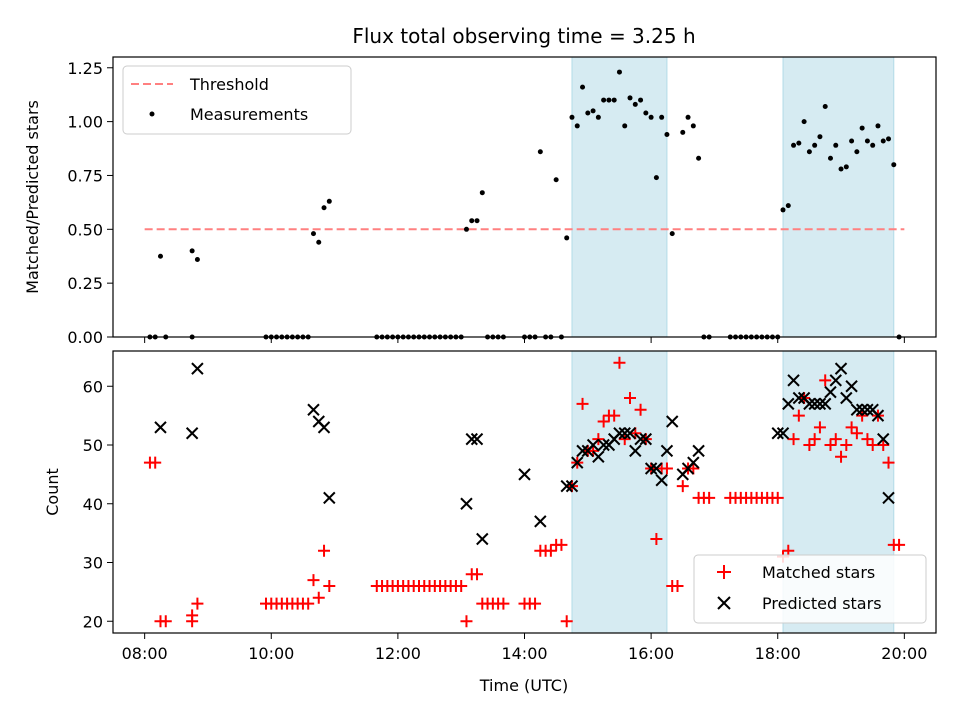 This screenshot has width=960, height=720. What do you see at coordinates (523, 36) in the screenshot?
I see `chart-title: Flux total observing time = 3.25 h` at bounding box center [523, 36].